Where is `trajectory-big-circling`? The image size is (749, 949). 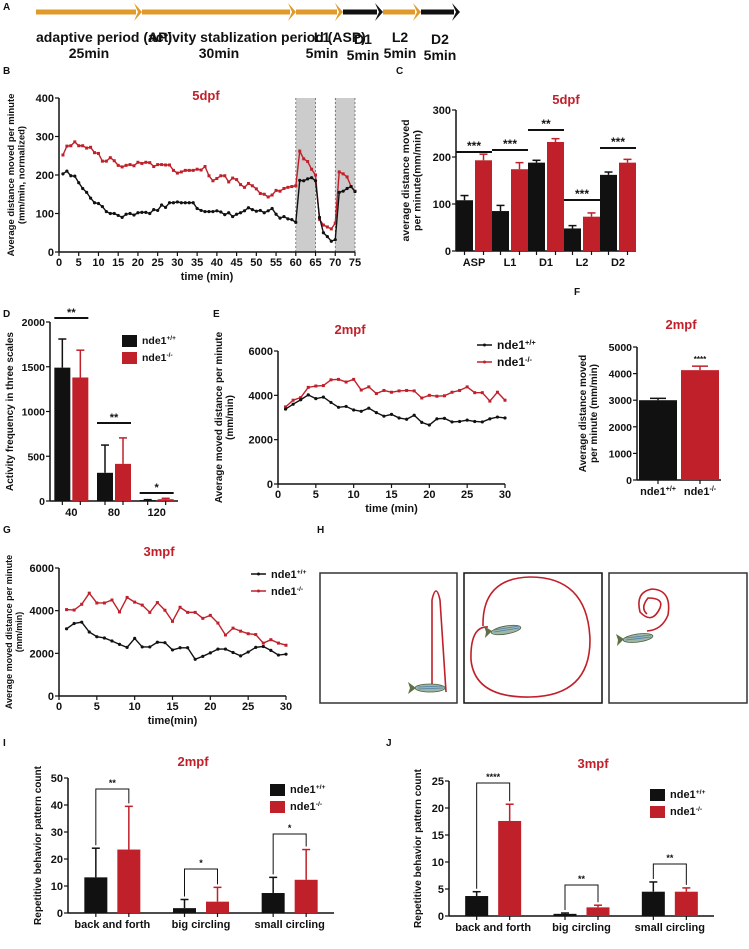
trajectory-big-circling is located at coordinates (530, 637).